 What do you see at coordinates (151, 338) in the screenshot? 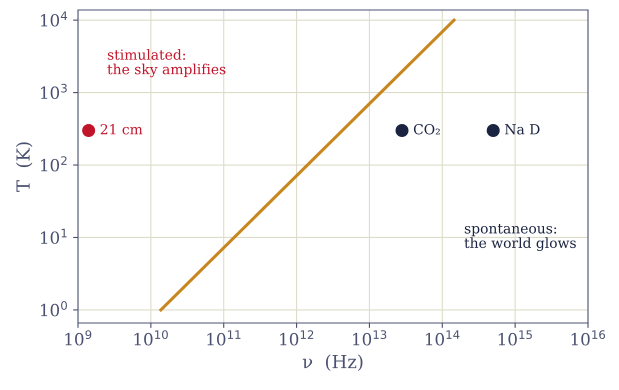
I see `x-tick-label: 10$^{10}$` at bounding box center [151, 338].